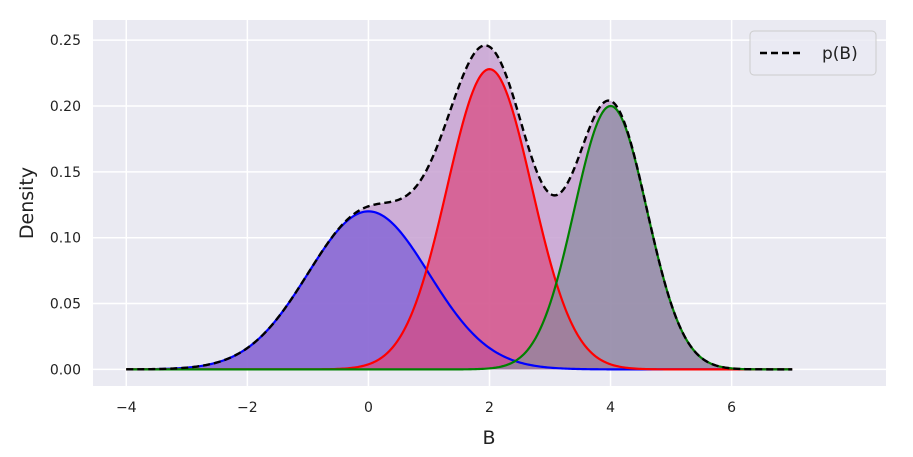 The height and width of the screenshot is (457, 913). Describe the element at coordinates (65, 239) in the screenshot. I see `y-tick-label: 0.10` at that location.